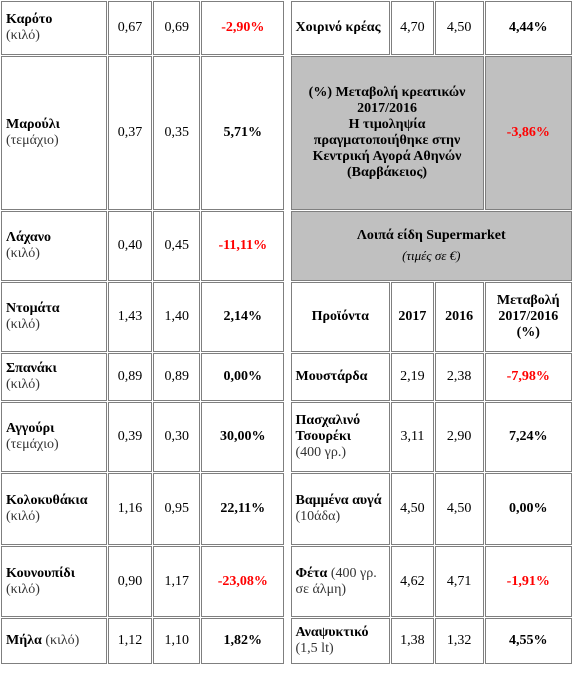 The image size is (575, 673). I want to click on column-header: 2017, so click(412, 317).